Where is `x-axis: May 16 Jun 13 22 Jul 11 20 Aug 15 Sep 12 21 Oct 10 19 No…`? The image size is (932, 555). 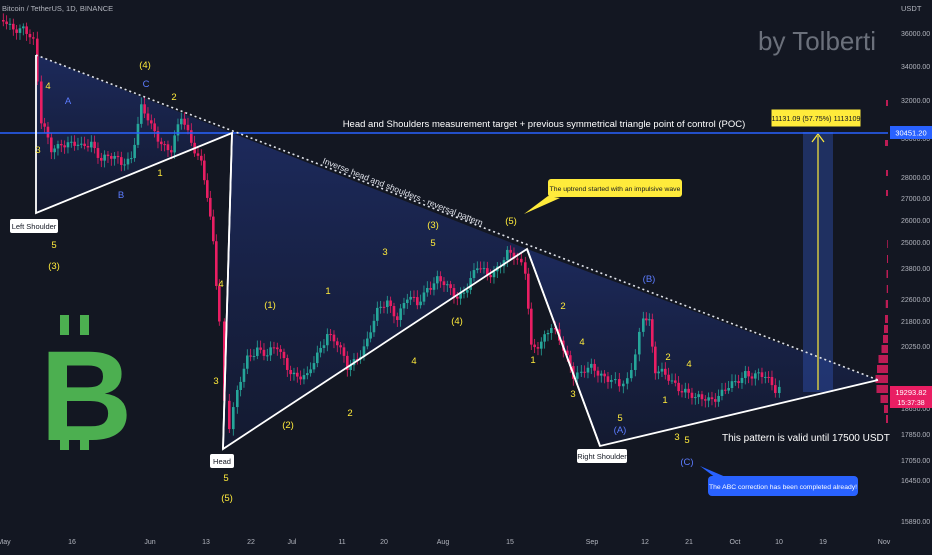
x-axis: May 16 Jun 13 22 Jul 11 20 Aug 15 Sep 12 21 Oct 10 19 No… is located at coordinates (445, 542).